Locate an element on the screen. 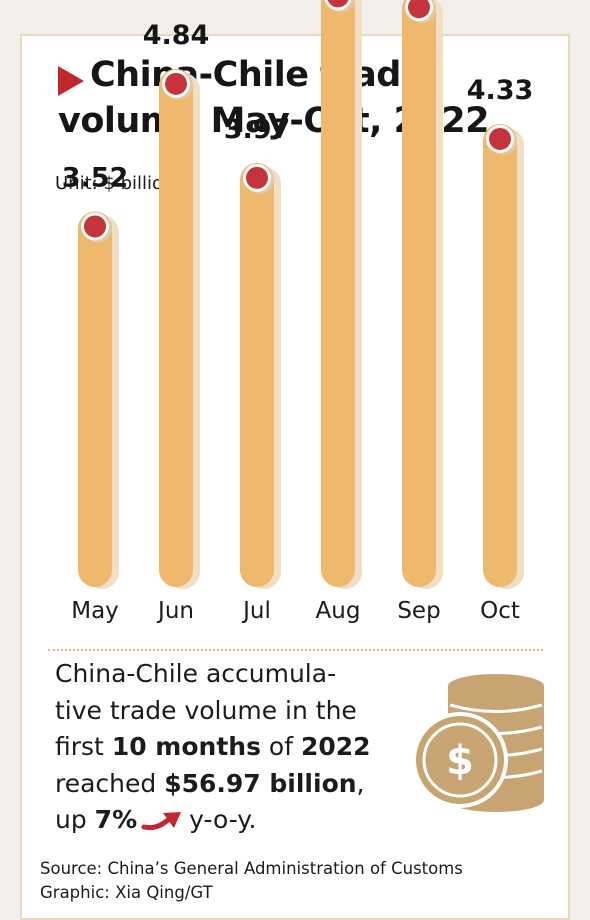 This screenshot has width=590, height=920. x-tick-label: Aug is located at coordinates (338, 611).